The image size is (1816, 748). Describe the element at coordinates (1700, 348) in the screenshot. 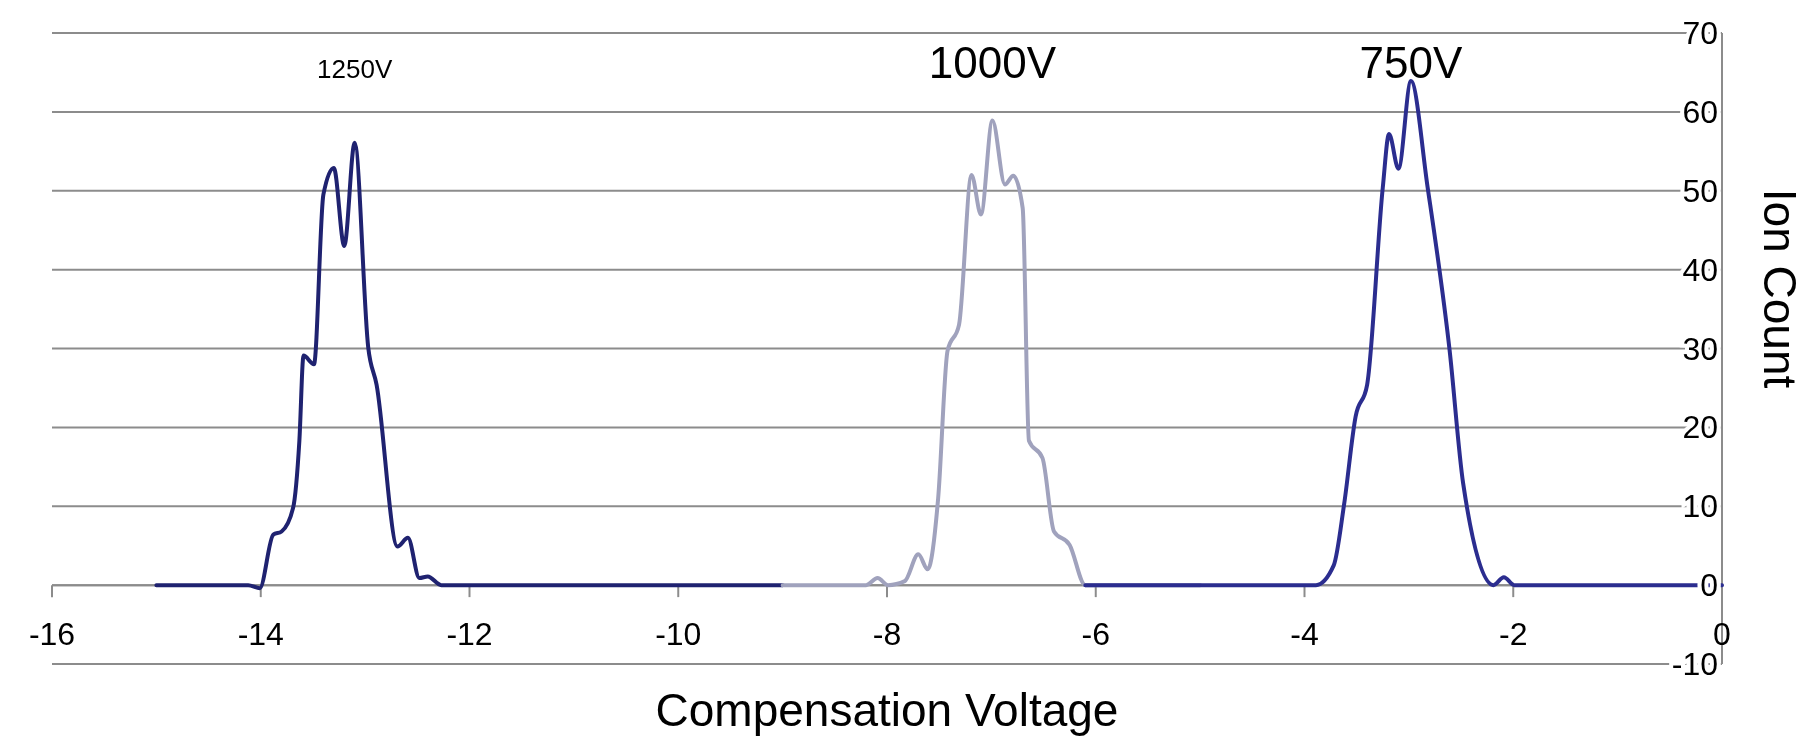

I see `y-tick-label: 30` at that location.